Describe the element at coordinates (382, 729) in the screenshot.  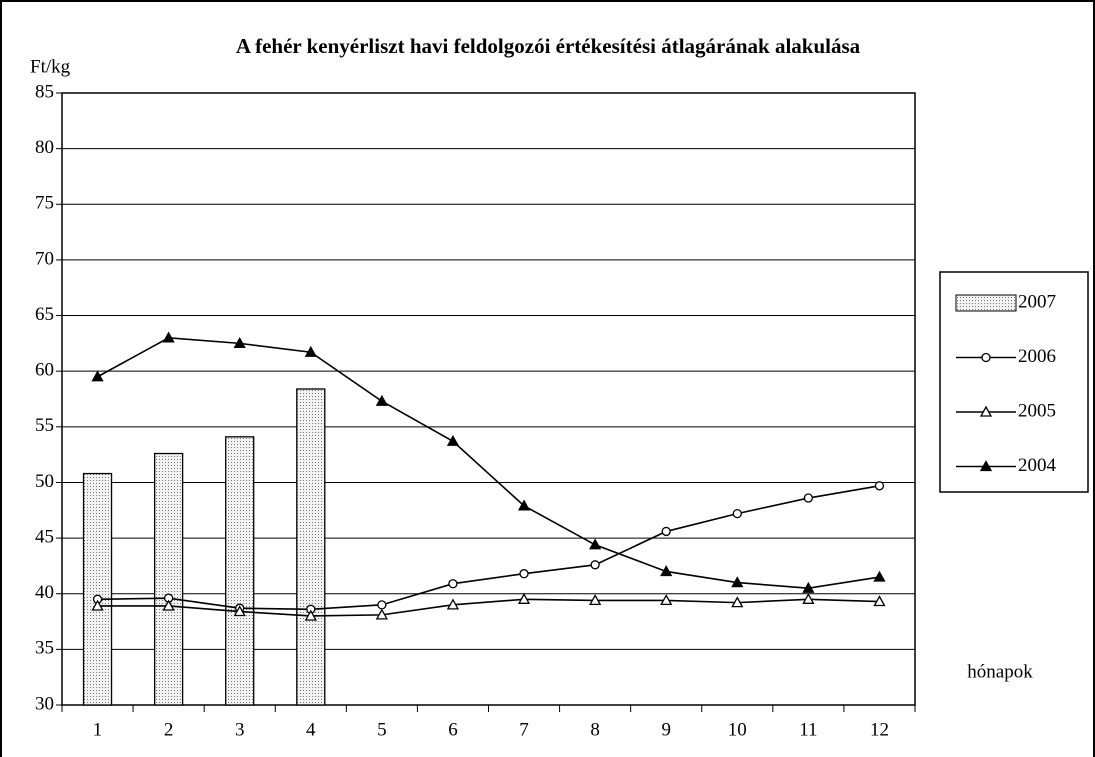
I see `x-tick-label: 5` at that location.